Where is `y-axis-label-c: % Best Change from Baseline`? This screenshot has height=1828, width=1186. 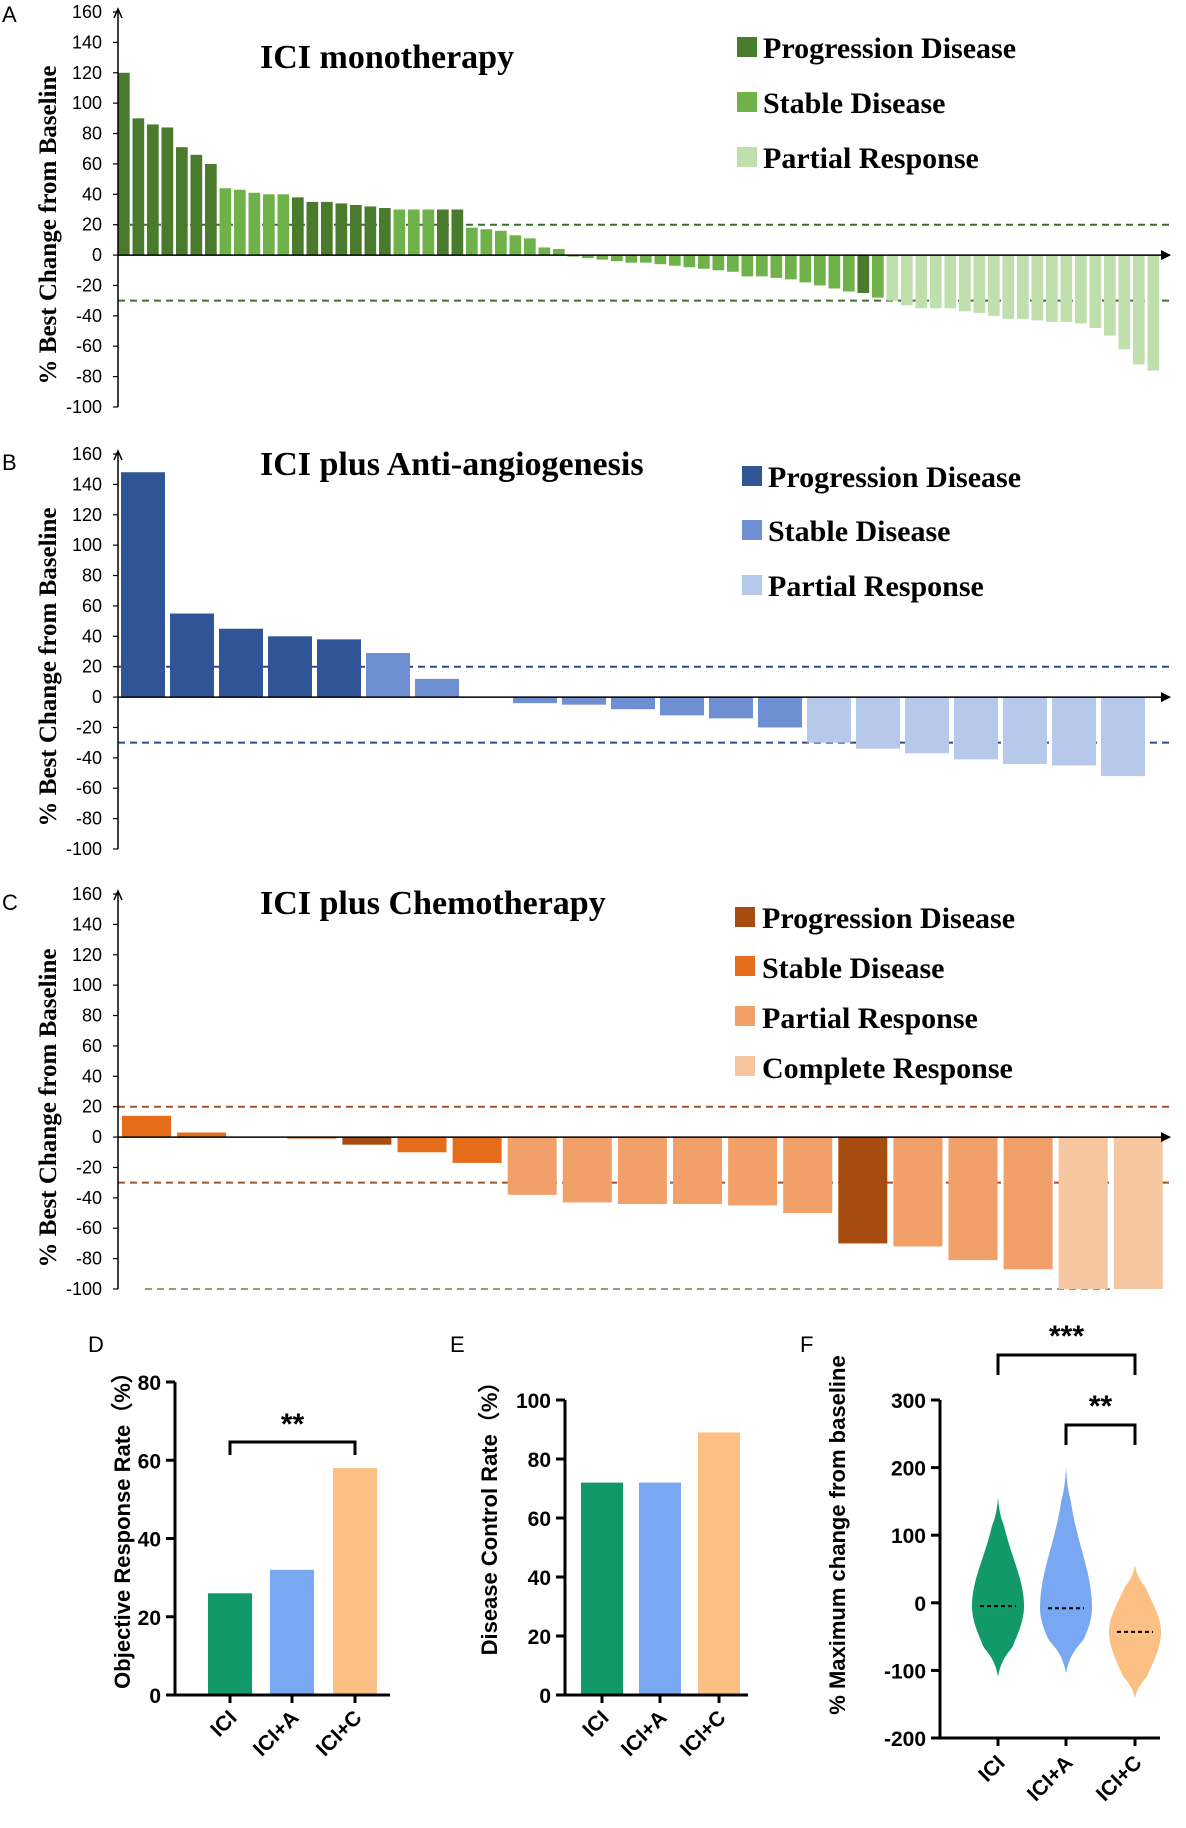
y-axis-label-c: % Best Change from Baseline is located at coordinates (48, 1108).